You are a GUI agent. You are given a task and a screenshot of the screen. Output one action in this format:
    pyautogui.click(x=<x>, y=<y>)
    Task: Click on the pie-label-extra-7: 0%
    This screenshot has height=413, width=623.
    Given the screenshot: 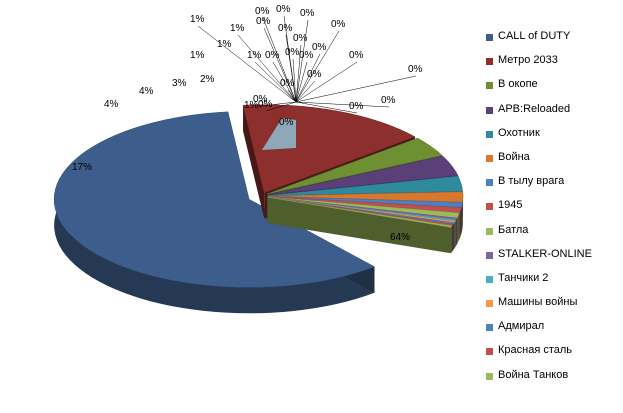 What is the action you would take?
    pyautogui.click(x=285, y=28)
    